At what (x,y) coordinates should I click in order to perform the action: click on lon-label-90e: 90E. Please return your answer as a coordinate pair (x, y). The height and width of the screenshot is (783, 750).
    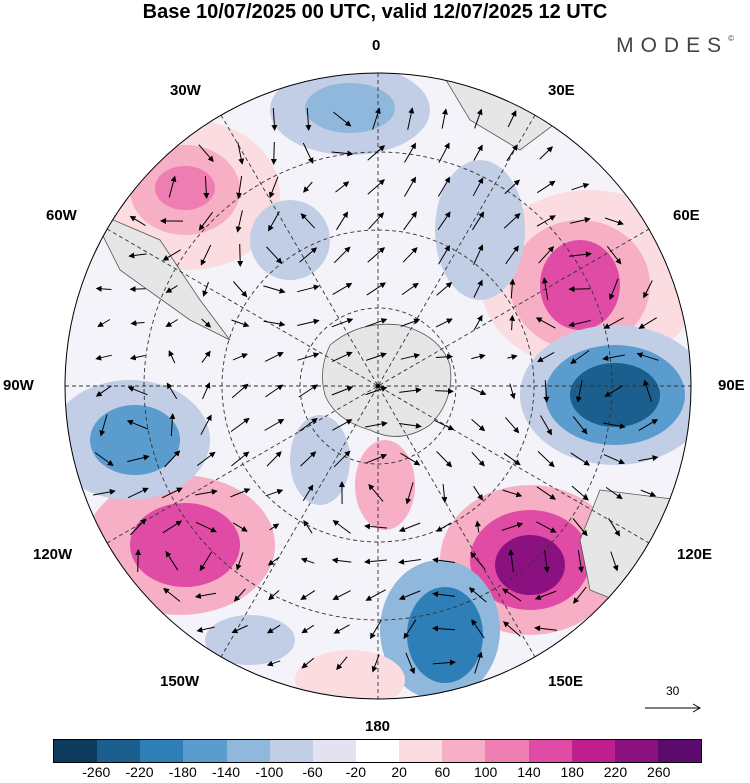
    Looking at the image, I should click on (731, 385).